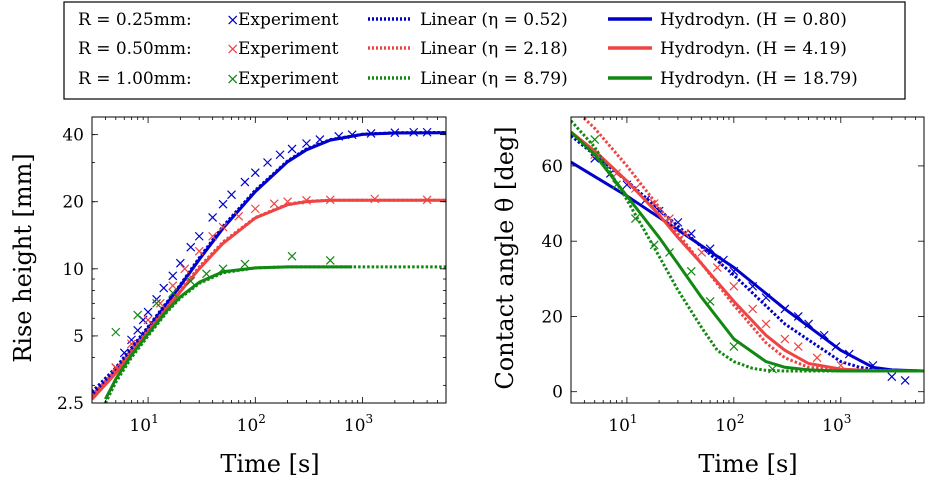 This screenshot has width=925, height=486. What do you see at coordinates (505, 257) in the screenshot?
I see `y-axis-label: Contact angle θ [deg]` at bounding box center [505, 257].